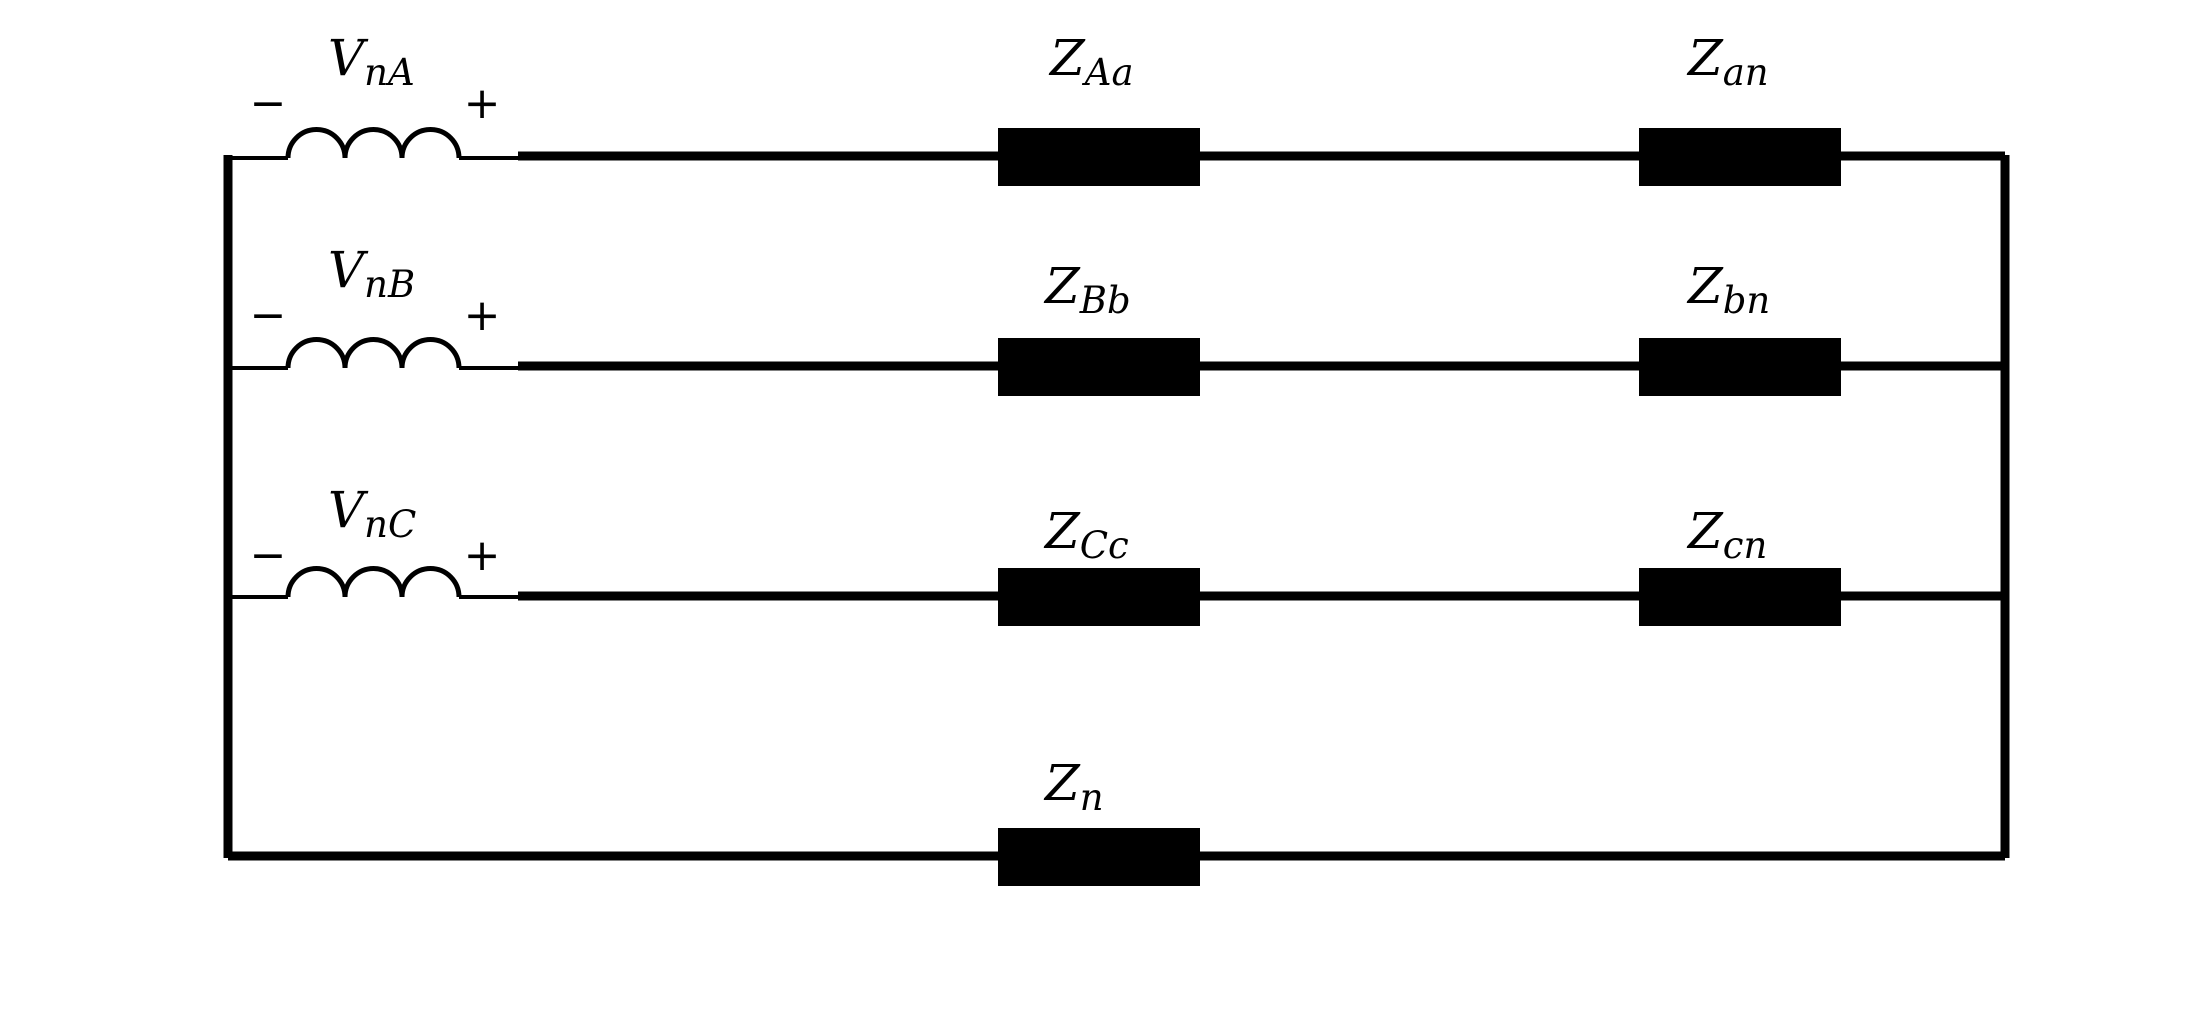  What do you see at coordinates (268, 555) in the screenshot?
I see `phase-c-minus-sign: −` at bounding box center [268, 555].